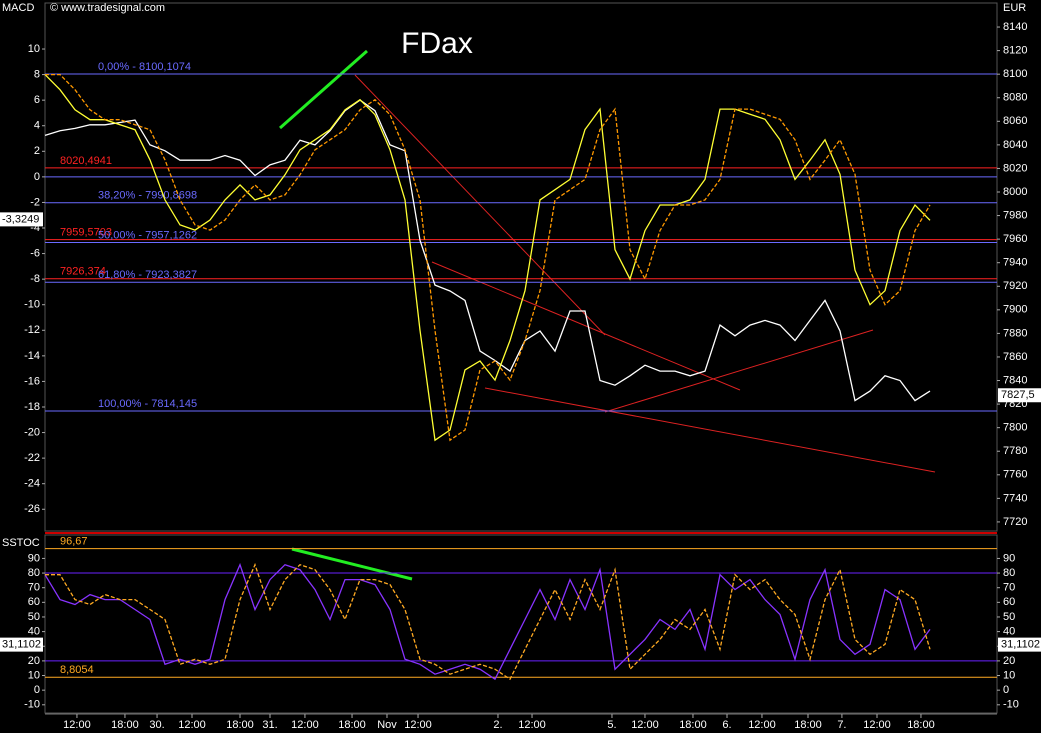 This screenshot has height=733, width=1041. Describe the element at coordinates (156, 725) in the screenshot. I see `x-tick-label: 30.` at that location.